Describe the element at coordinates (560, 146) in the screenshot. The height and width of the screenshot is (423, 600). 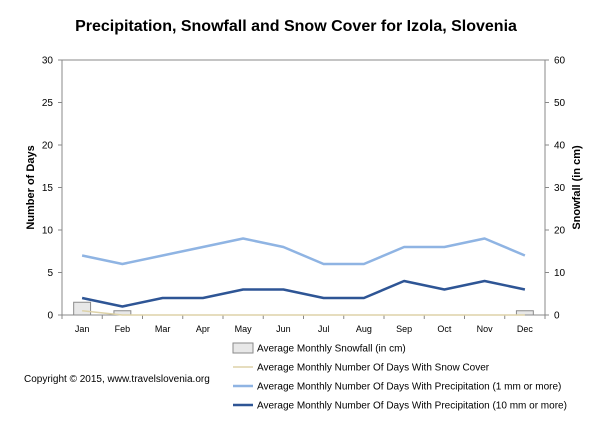
I see `y2-tick-label: 40` at that location.